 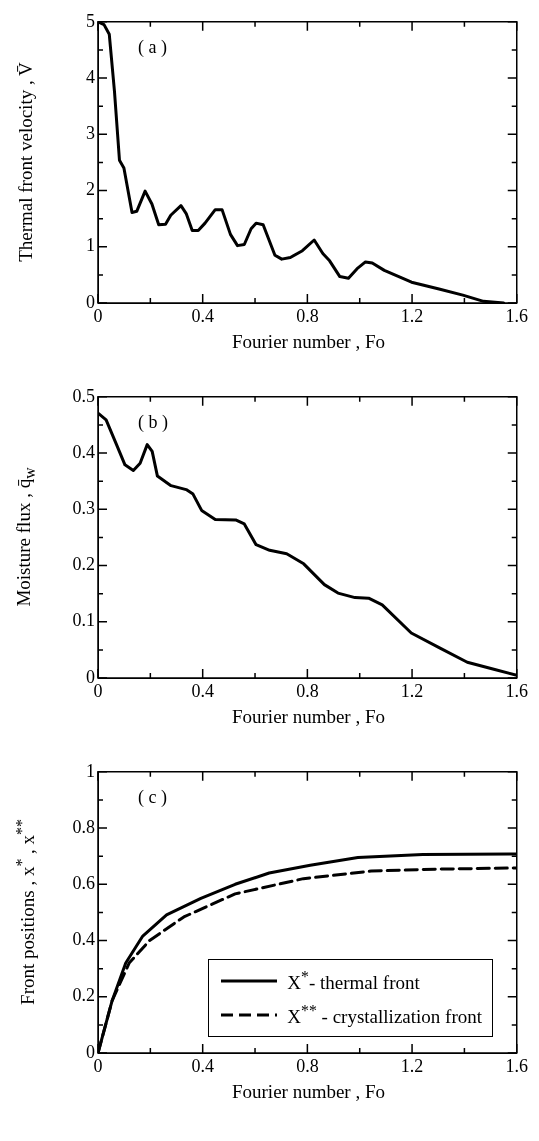 I want to click on y-tick-label: 0.8, so click(x=83, y=826).